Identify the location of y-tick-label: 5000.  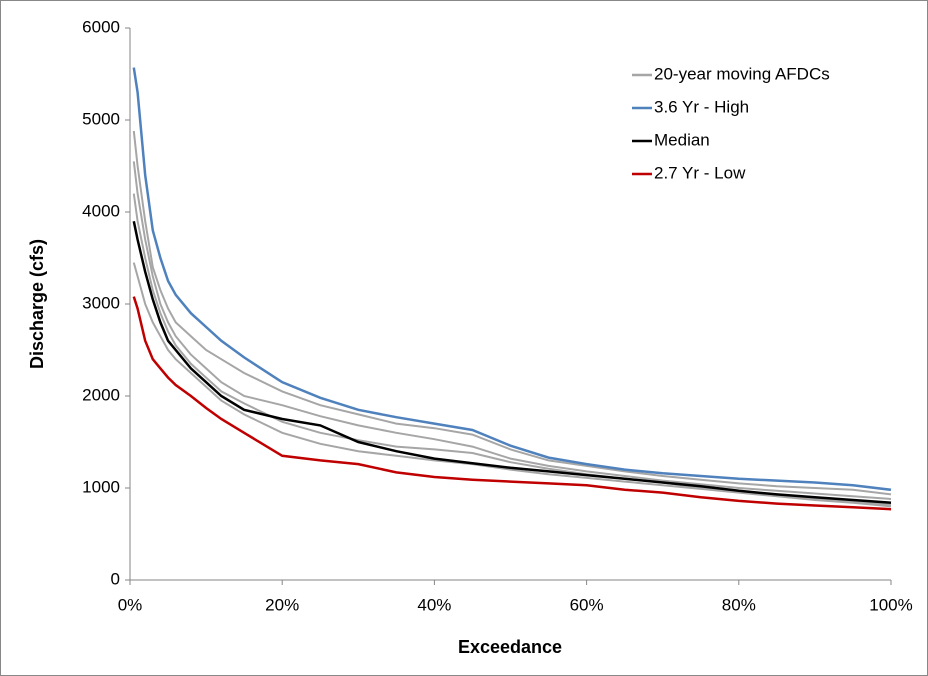
(101, 118).